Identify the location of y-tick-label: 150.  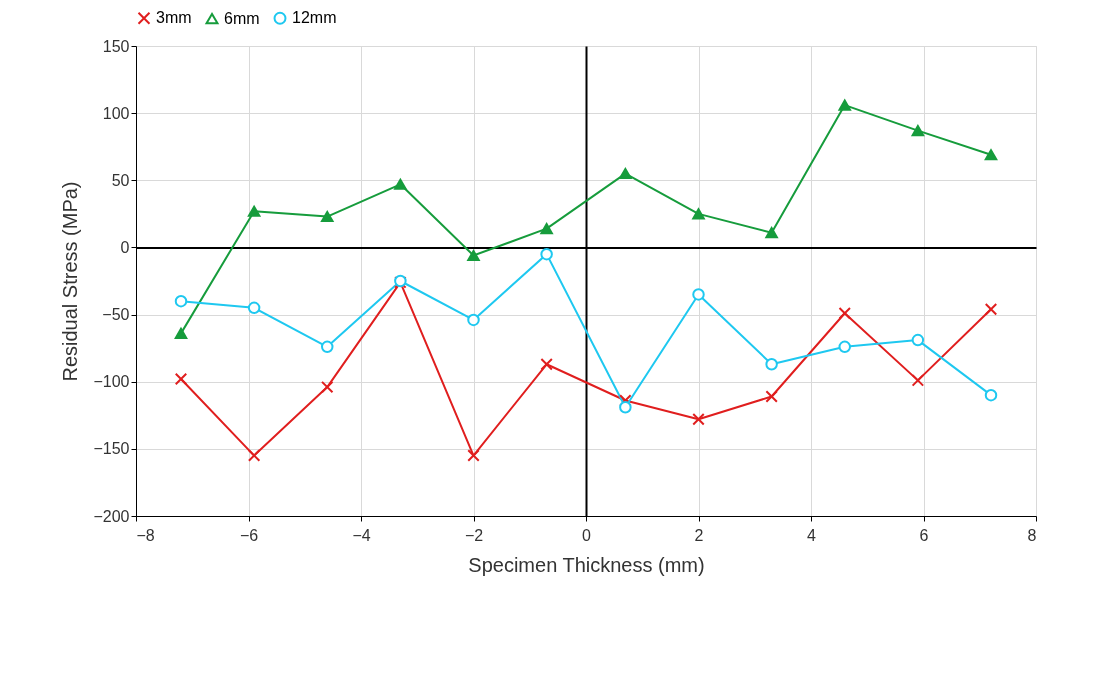
(116, 46).